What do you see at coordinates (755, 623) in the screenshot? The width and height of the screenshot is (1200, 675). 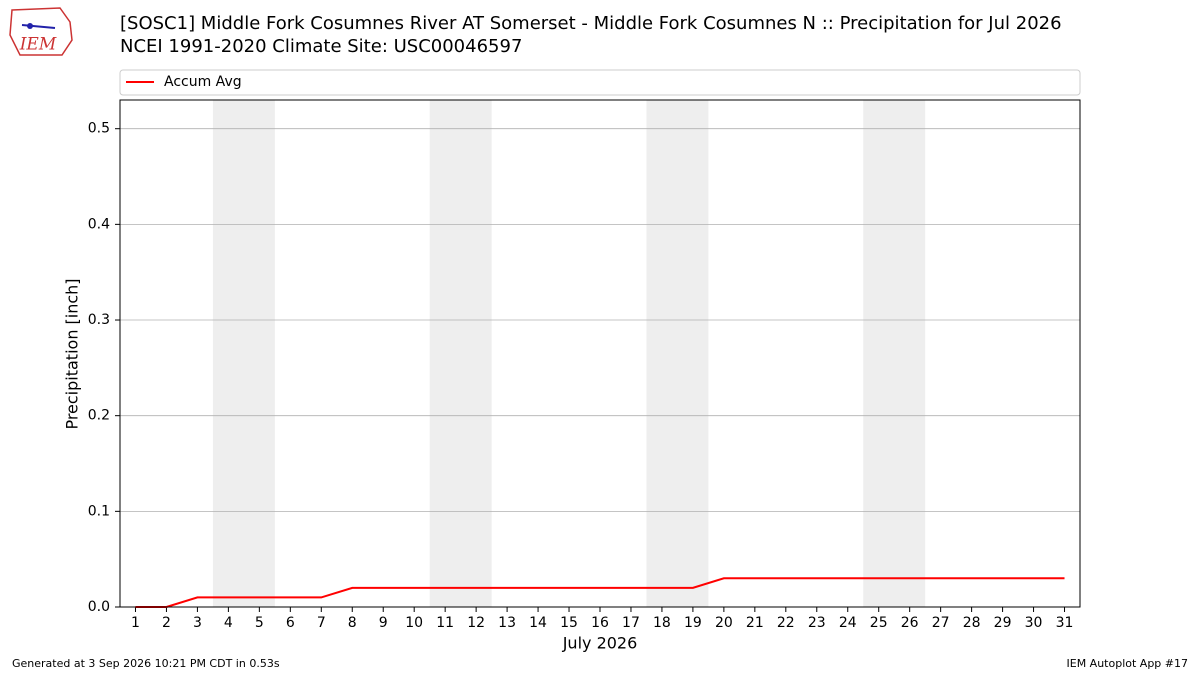 I see `x-tick-label: 21` at bounding box center [755, 623].